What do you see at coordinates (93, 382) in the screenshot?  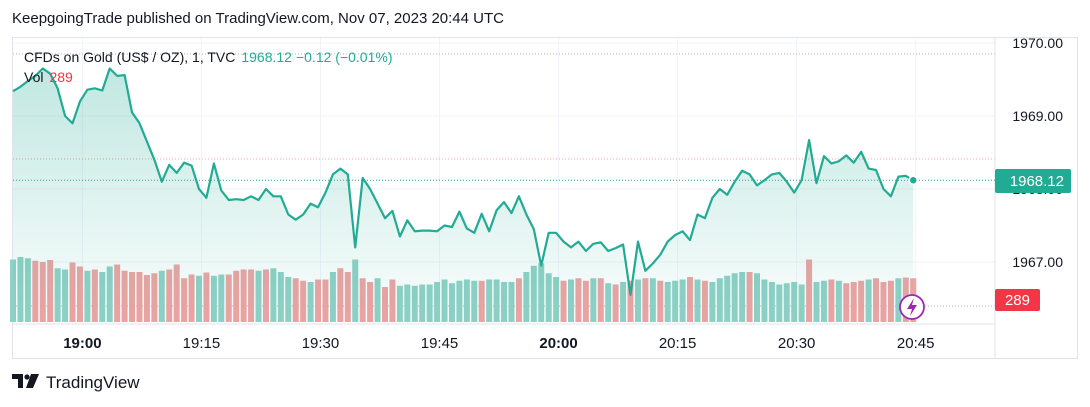 I see `footer-brand: TradingView` at bounding box center [93, 382].